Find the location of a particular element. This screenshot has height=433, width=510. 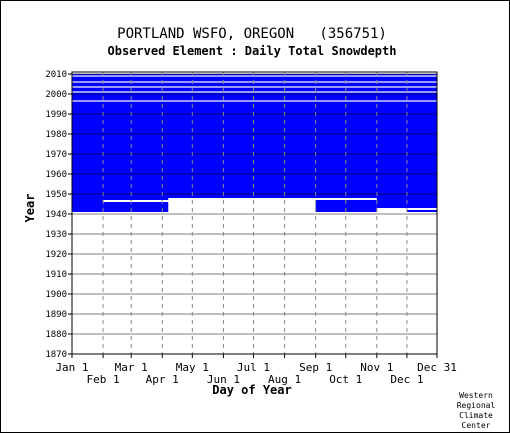

x-tick-label-day-1: Jan 1 is located at coordinates (71, 367).